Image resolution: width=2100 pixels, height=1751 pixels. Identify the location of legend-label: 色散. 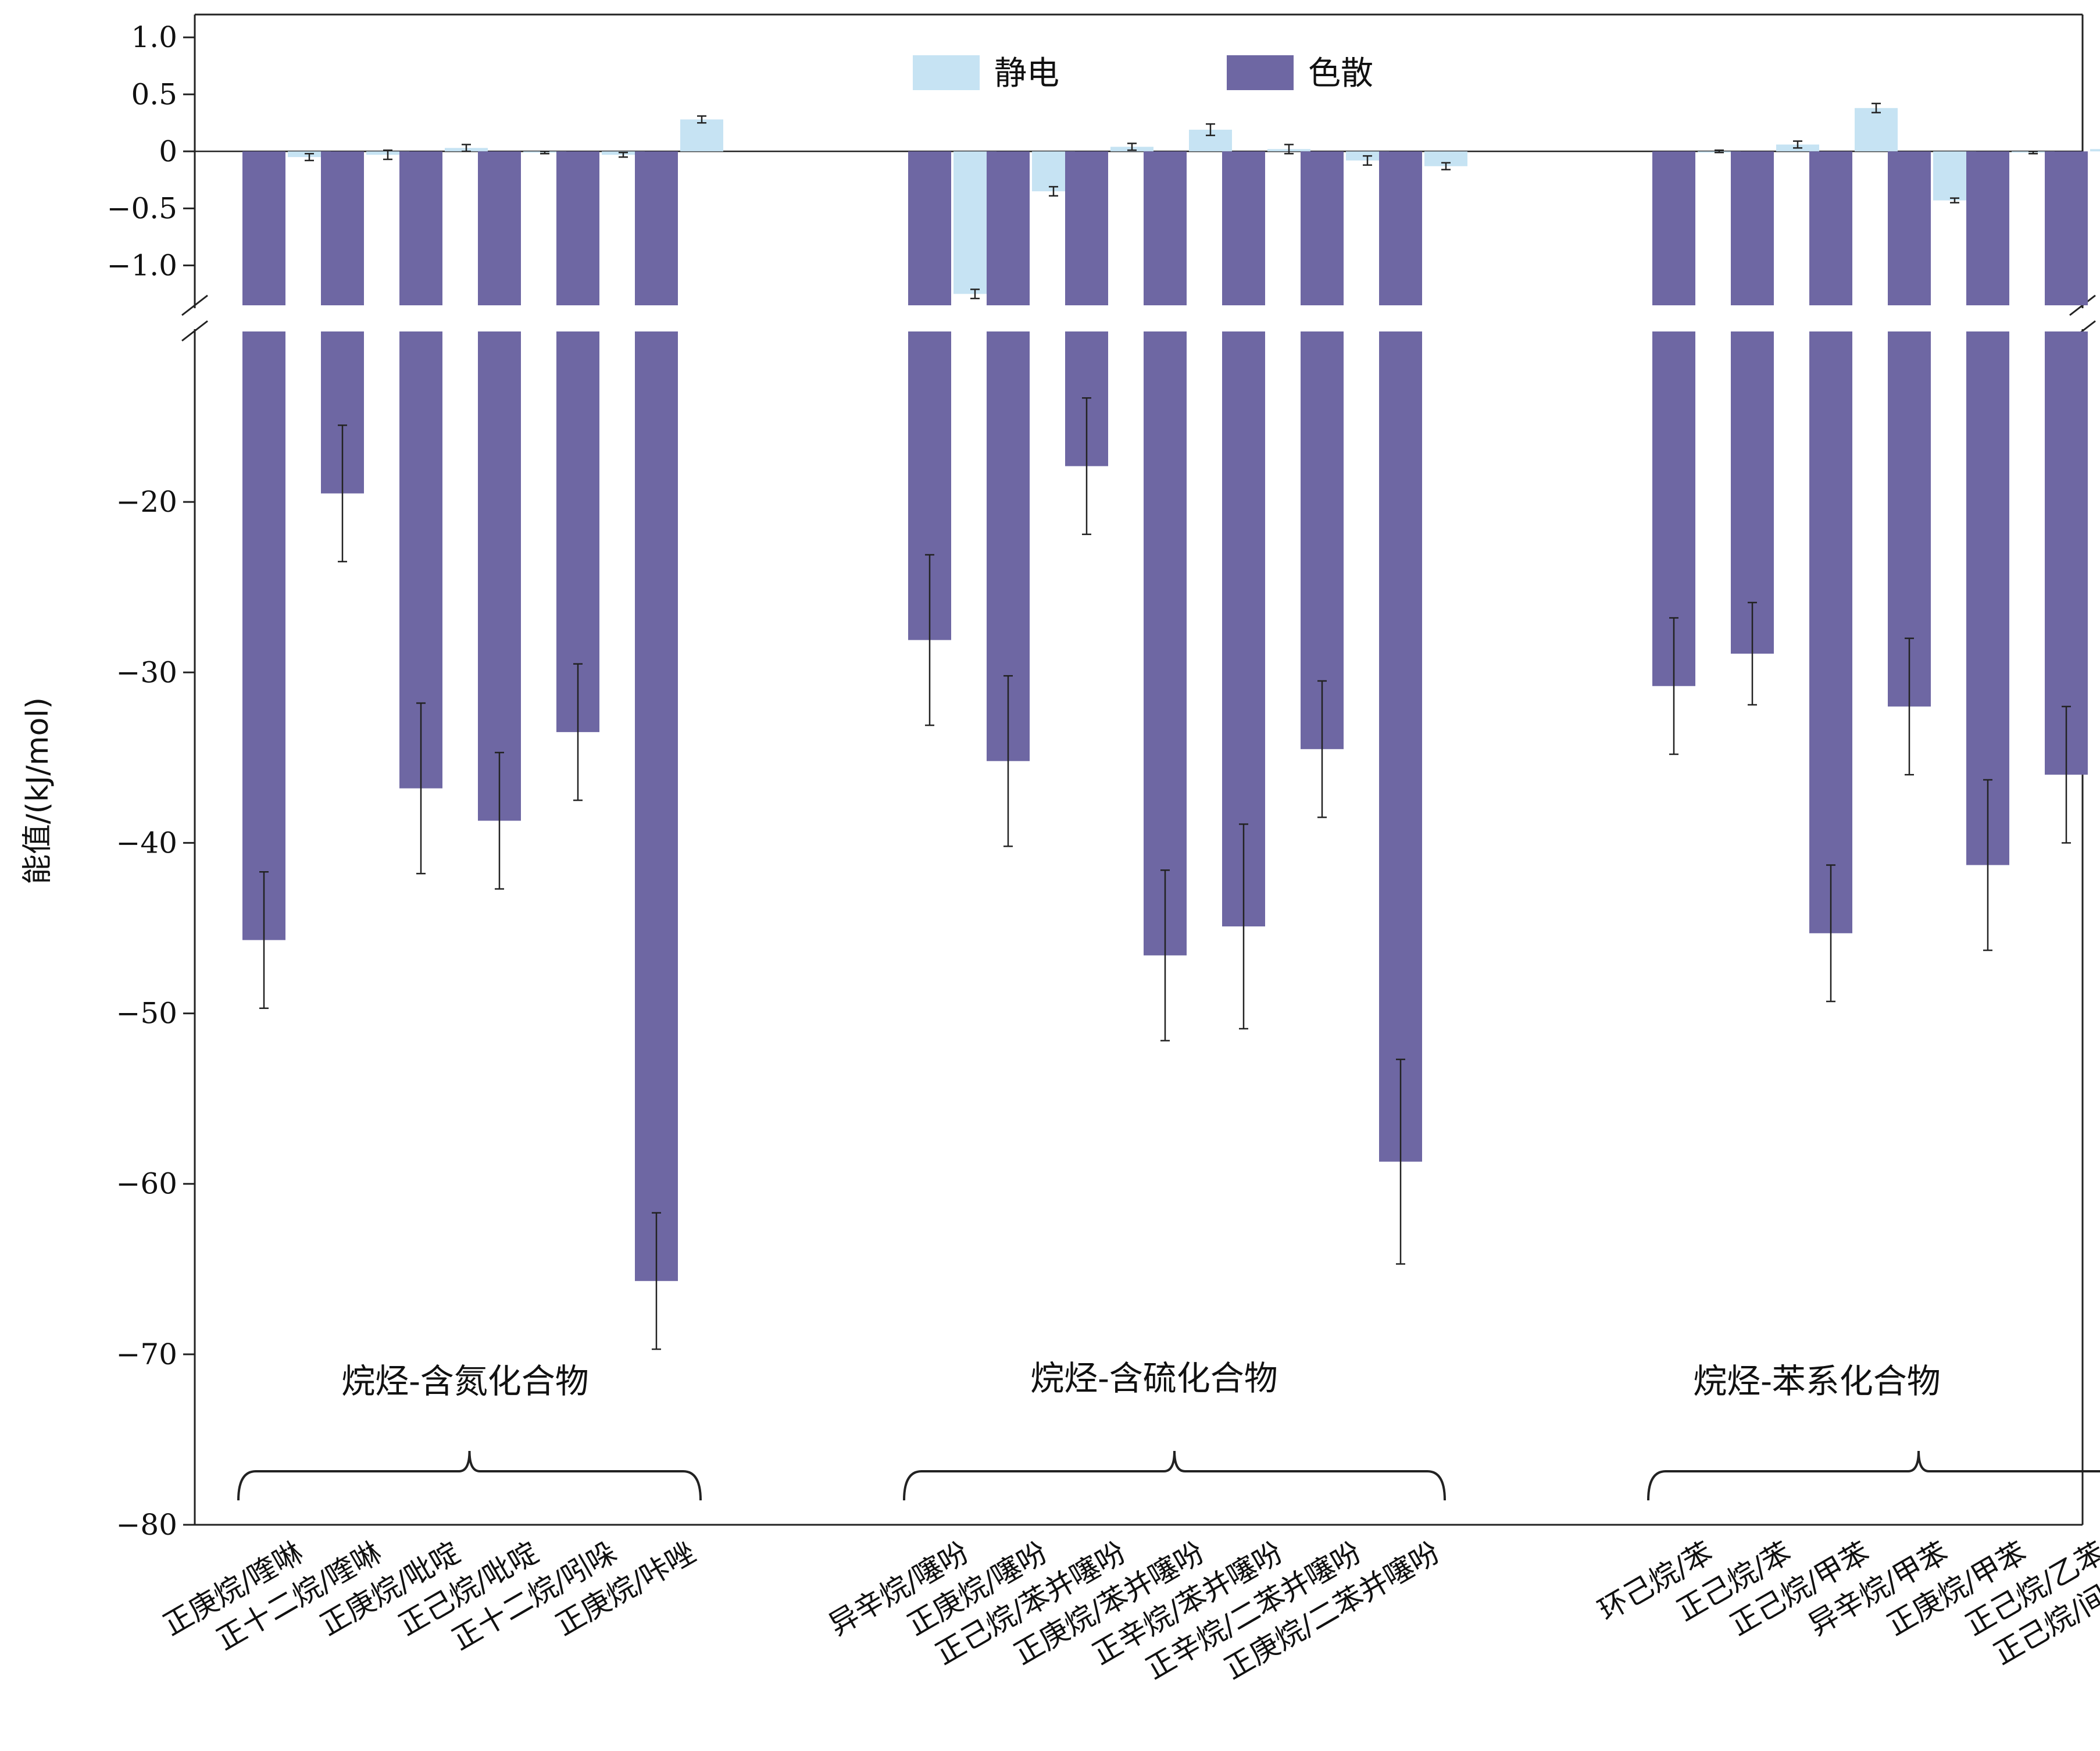
(1340, 73).